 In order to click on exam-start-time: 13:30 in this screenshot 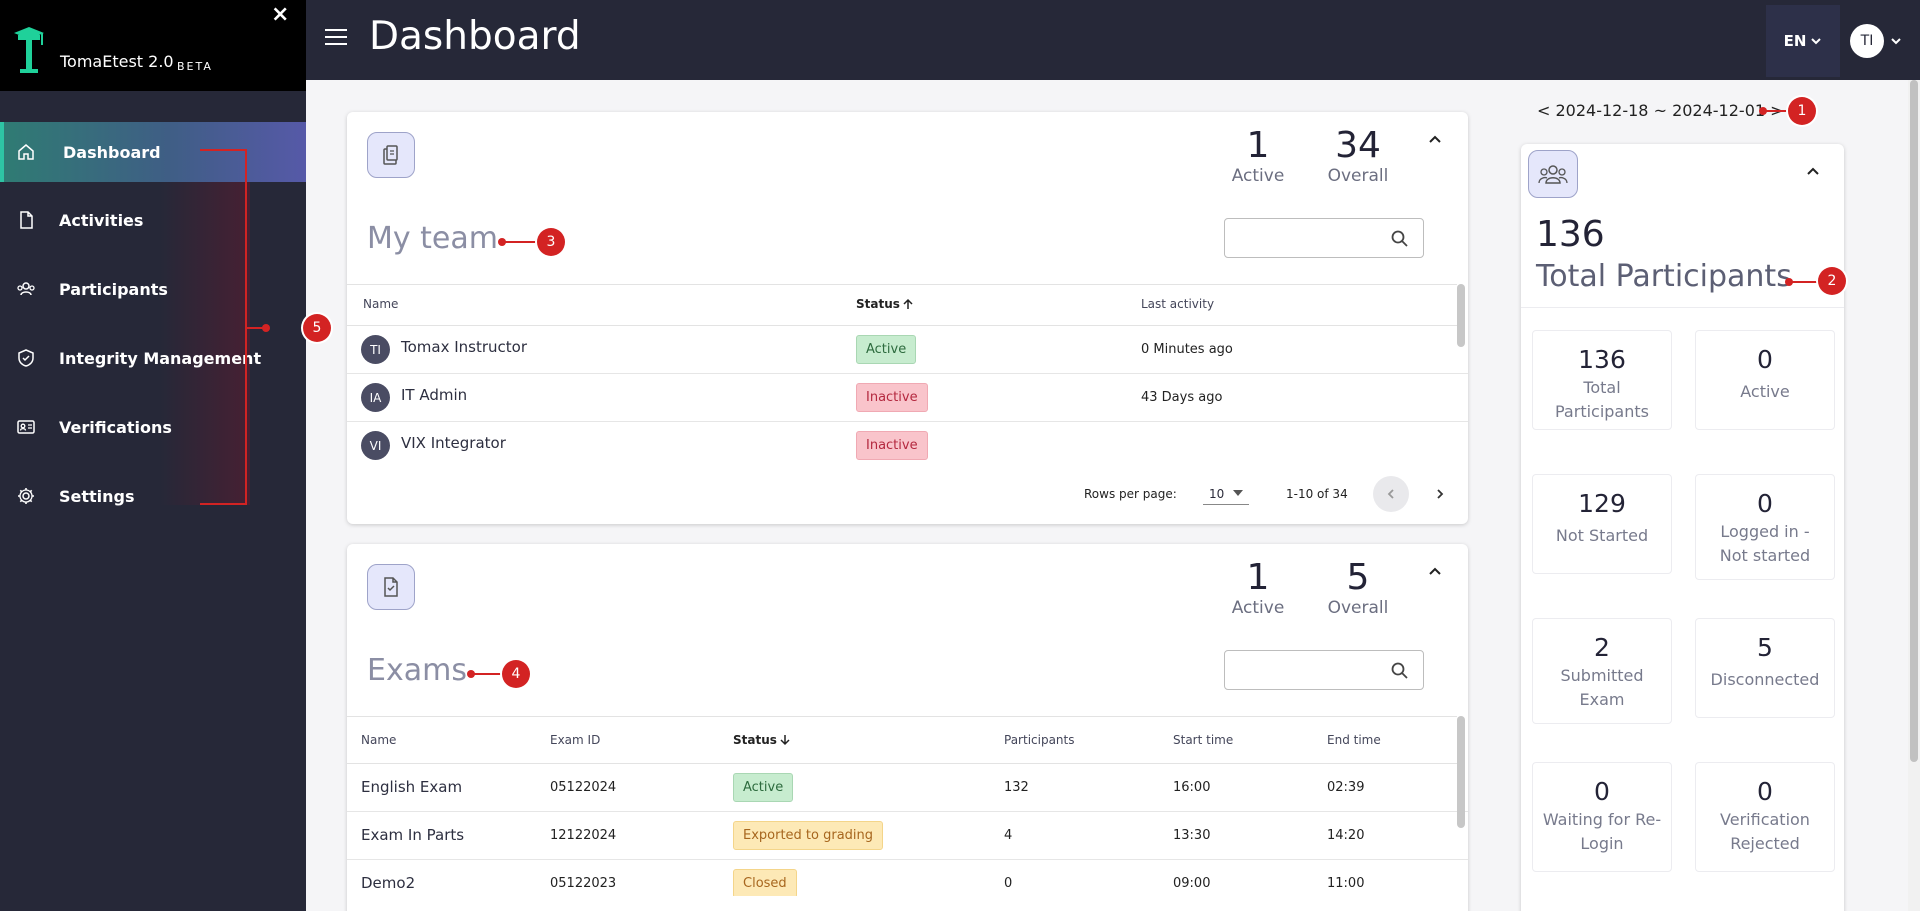, I will do `click(1192, 835)`.